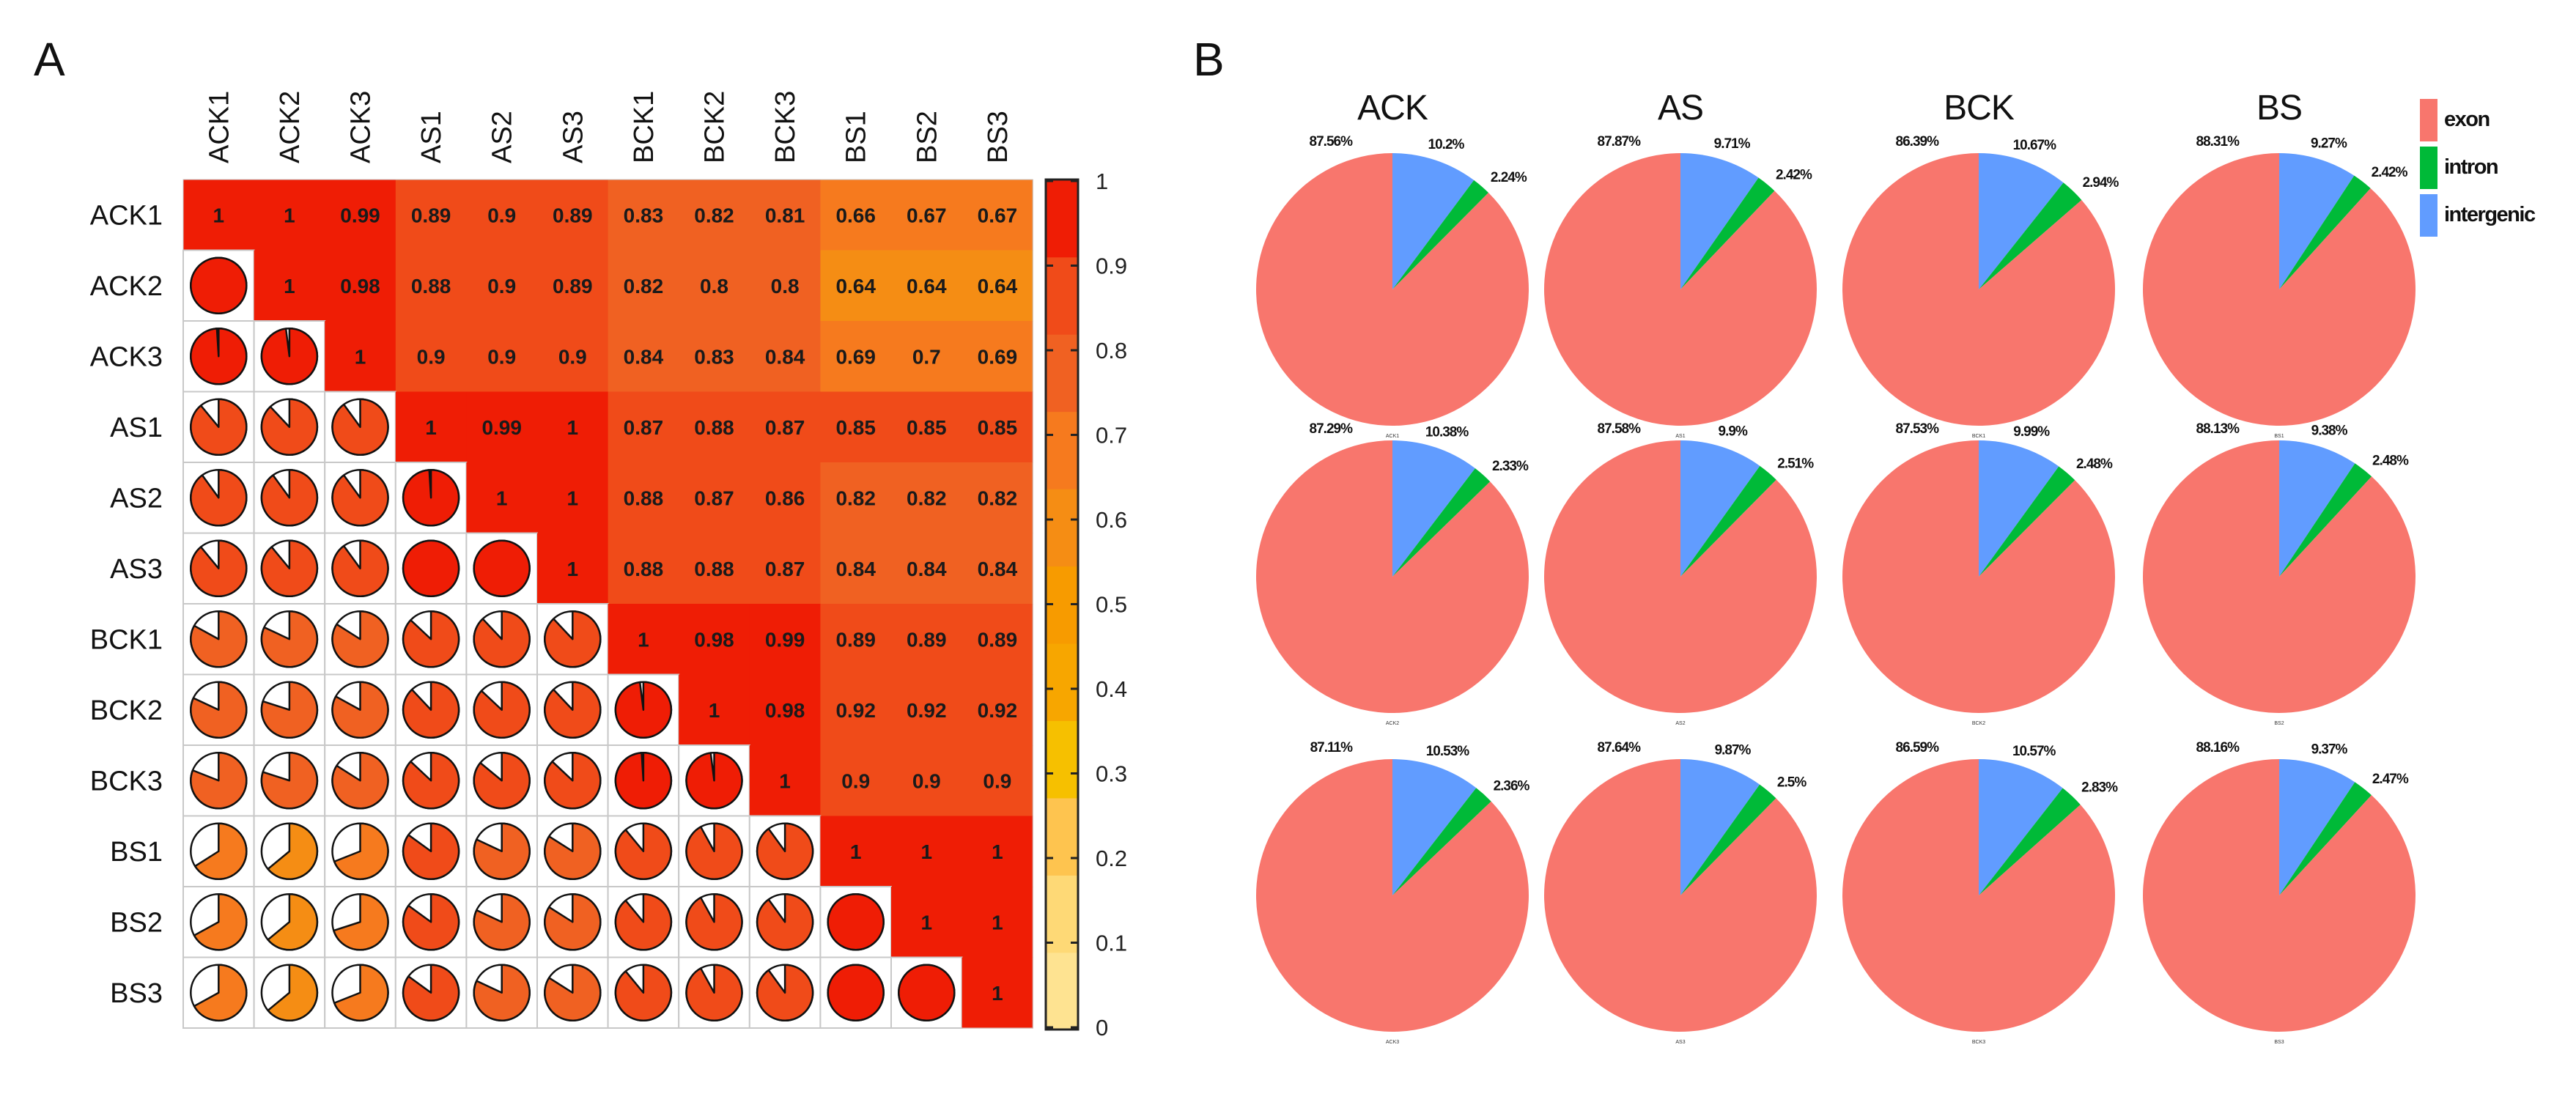 Image resolution: width=2576 pixels, height=1094 pixels. I want to click on colorbar-tick-label: 0.6, so click(1111, 520).